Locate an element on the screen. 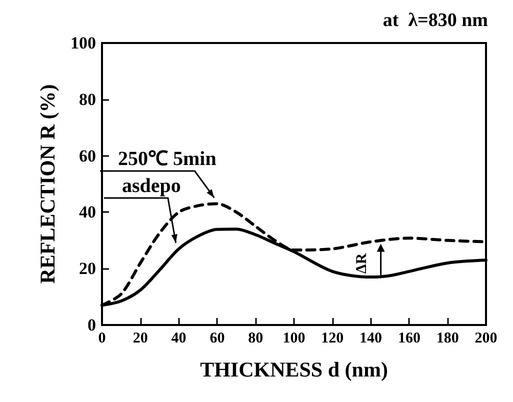  series-label: 250℃ 5min is located at coordinates (167, 159).